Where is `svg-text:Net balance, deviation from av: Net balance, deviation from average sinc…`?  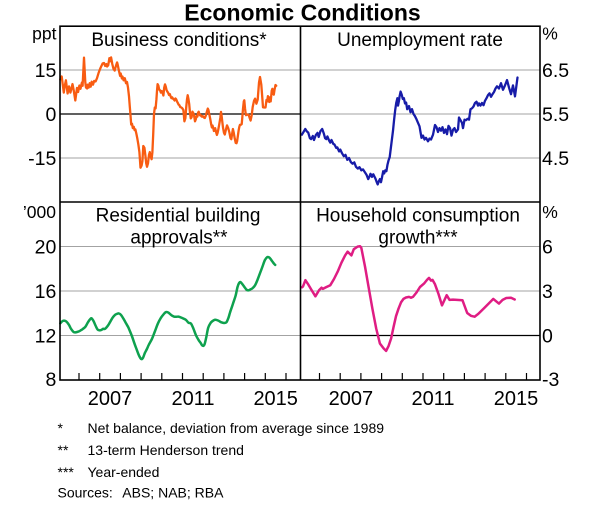 svg-text:Net balance, deviation from av: Net balance, deviation from average sinc… is located at coordinates (236, 428).